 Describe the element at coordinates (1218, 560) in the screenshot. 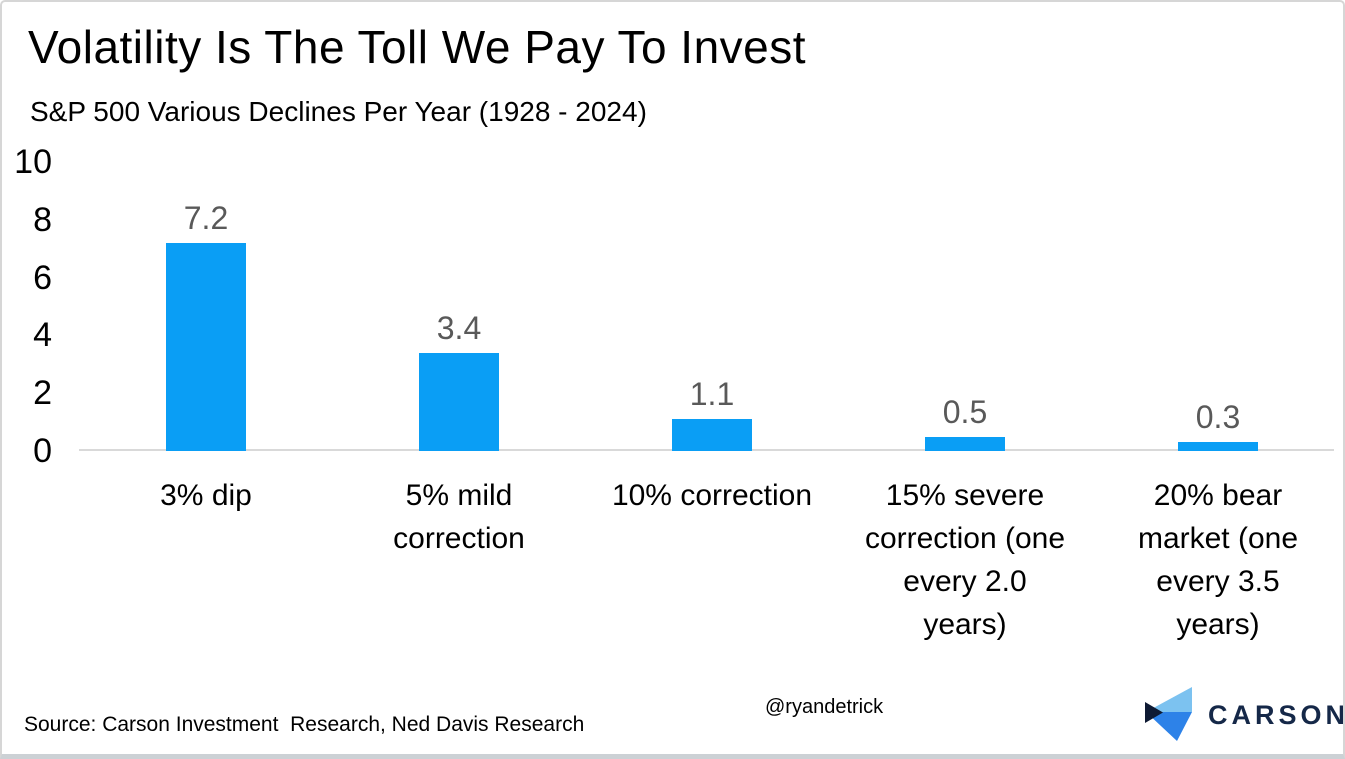

I see `x-category-label: 20% bear market (one every 3.5 years)` at that location.